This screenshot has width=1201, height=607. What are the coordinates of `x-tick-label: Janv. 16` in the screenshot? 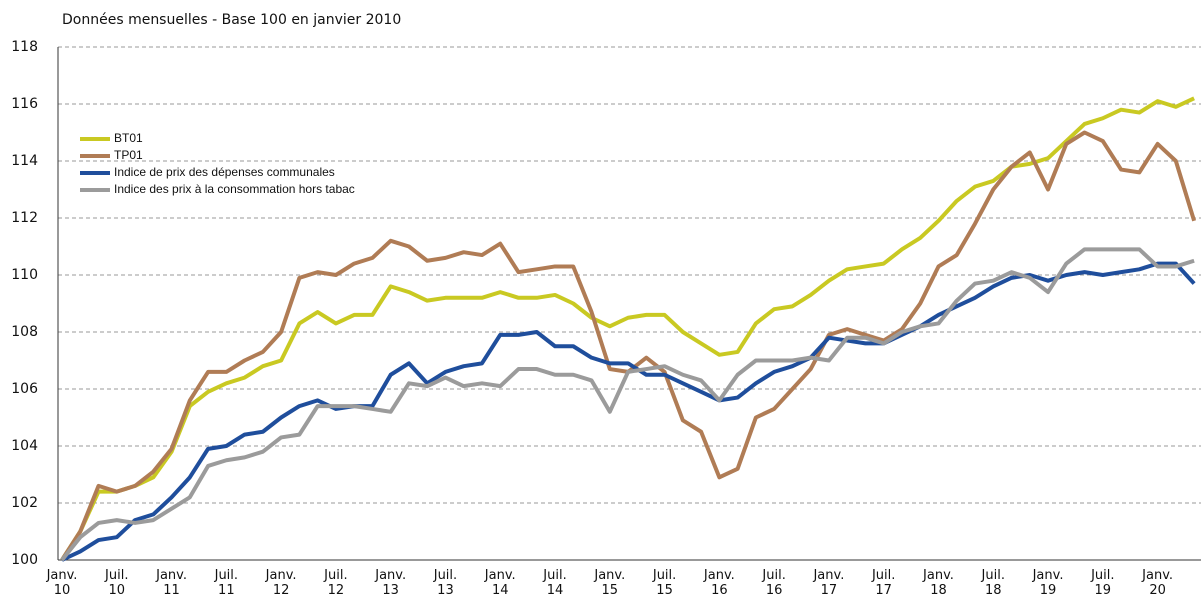 It's located at (719, 583).